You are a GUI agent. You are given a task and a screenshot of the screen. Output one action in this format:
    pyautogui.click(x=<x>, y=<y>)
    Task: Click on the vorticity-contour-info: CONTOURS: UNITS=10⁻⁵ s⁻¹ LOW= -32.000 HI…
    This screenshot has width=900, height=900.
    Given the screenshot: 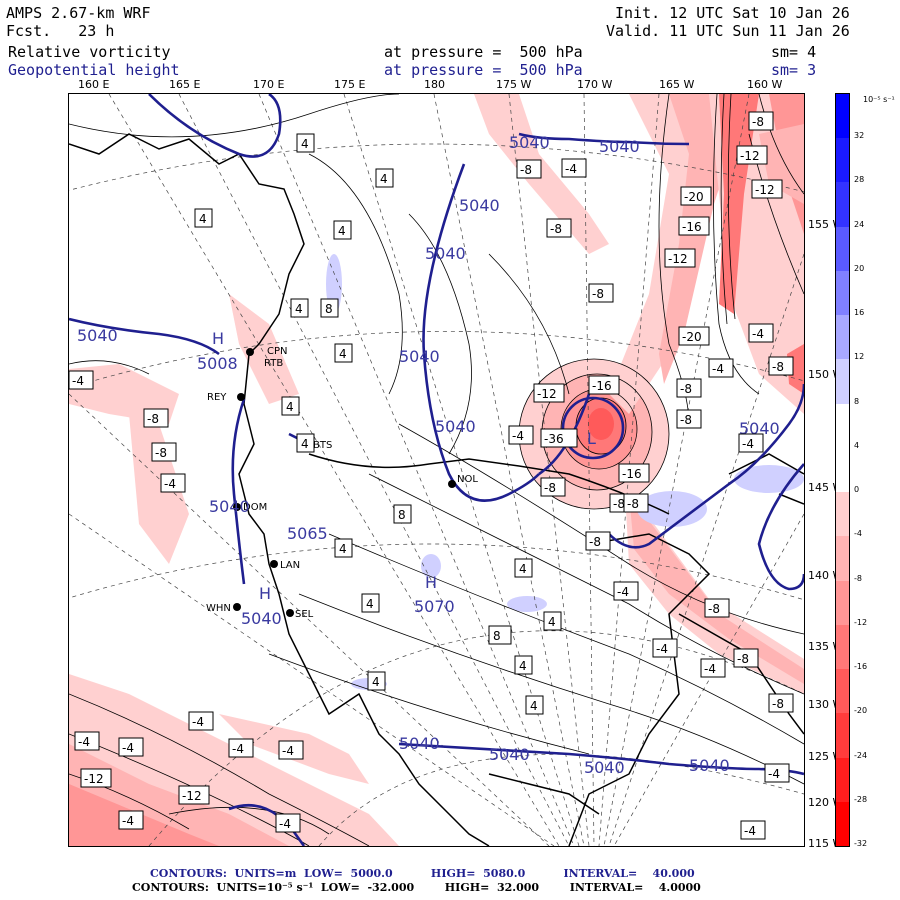 What is the action you would take?
    pyautogui.click(x=416, y=887)
    